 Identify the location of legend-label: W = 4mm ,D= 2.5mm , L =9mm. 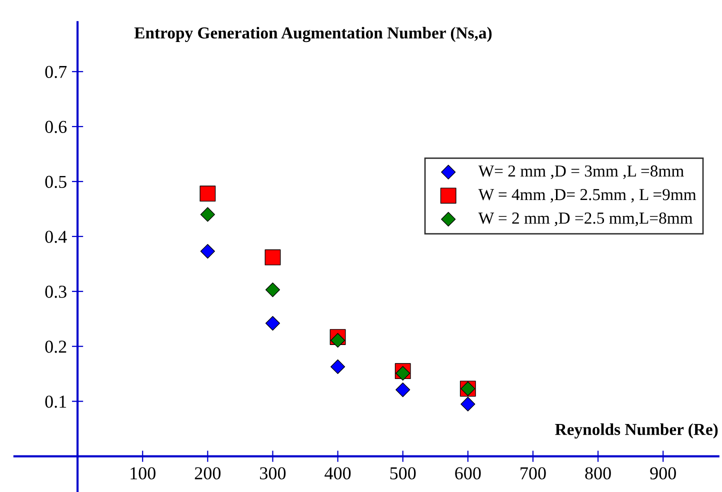
(587, 196).